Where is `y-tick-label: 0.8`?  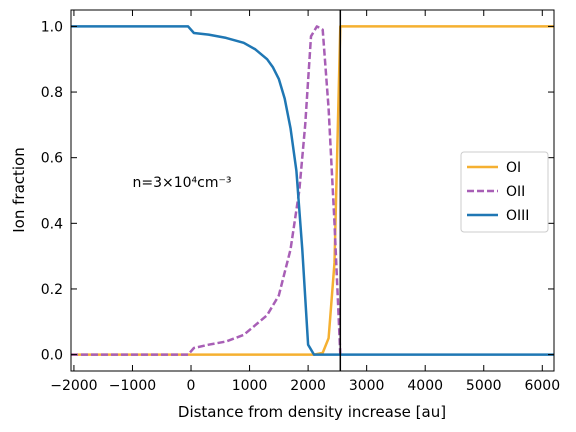
y-tick-label: 0.8 is located at coordinates (52, 93).